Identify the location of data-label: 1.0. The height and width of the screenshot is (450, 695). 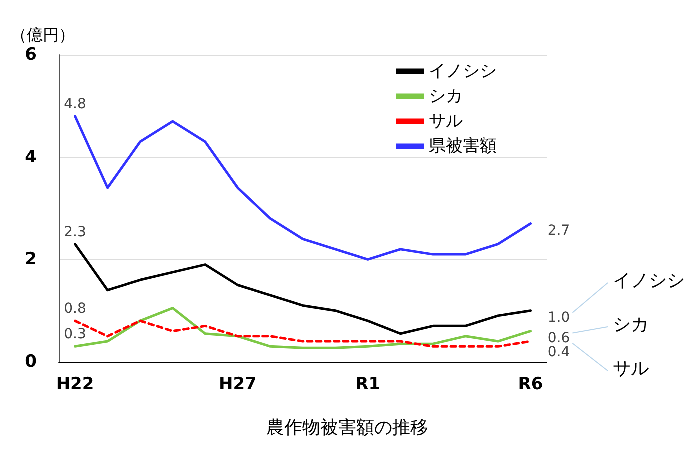
(559, 318).